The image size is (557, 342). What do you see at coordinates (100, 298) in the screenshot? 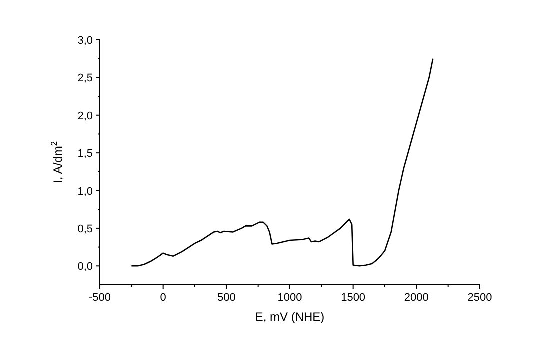
I see `x-tick-label: -500` at bounding box center [100, 298].